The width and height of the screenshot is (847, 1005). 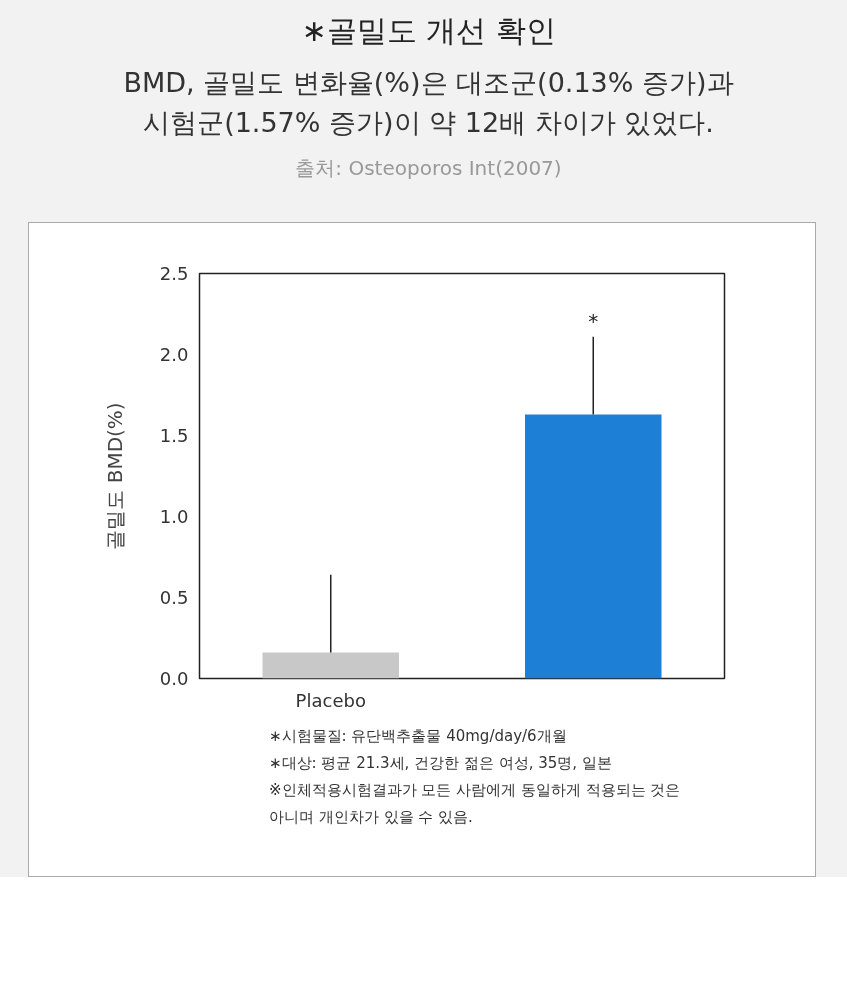 I want to click on y-tick-label: 0.5, so click(x=174, y=598).